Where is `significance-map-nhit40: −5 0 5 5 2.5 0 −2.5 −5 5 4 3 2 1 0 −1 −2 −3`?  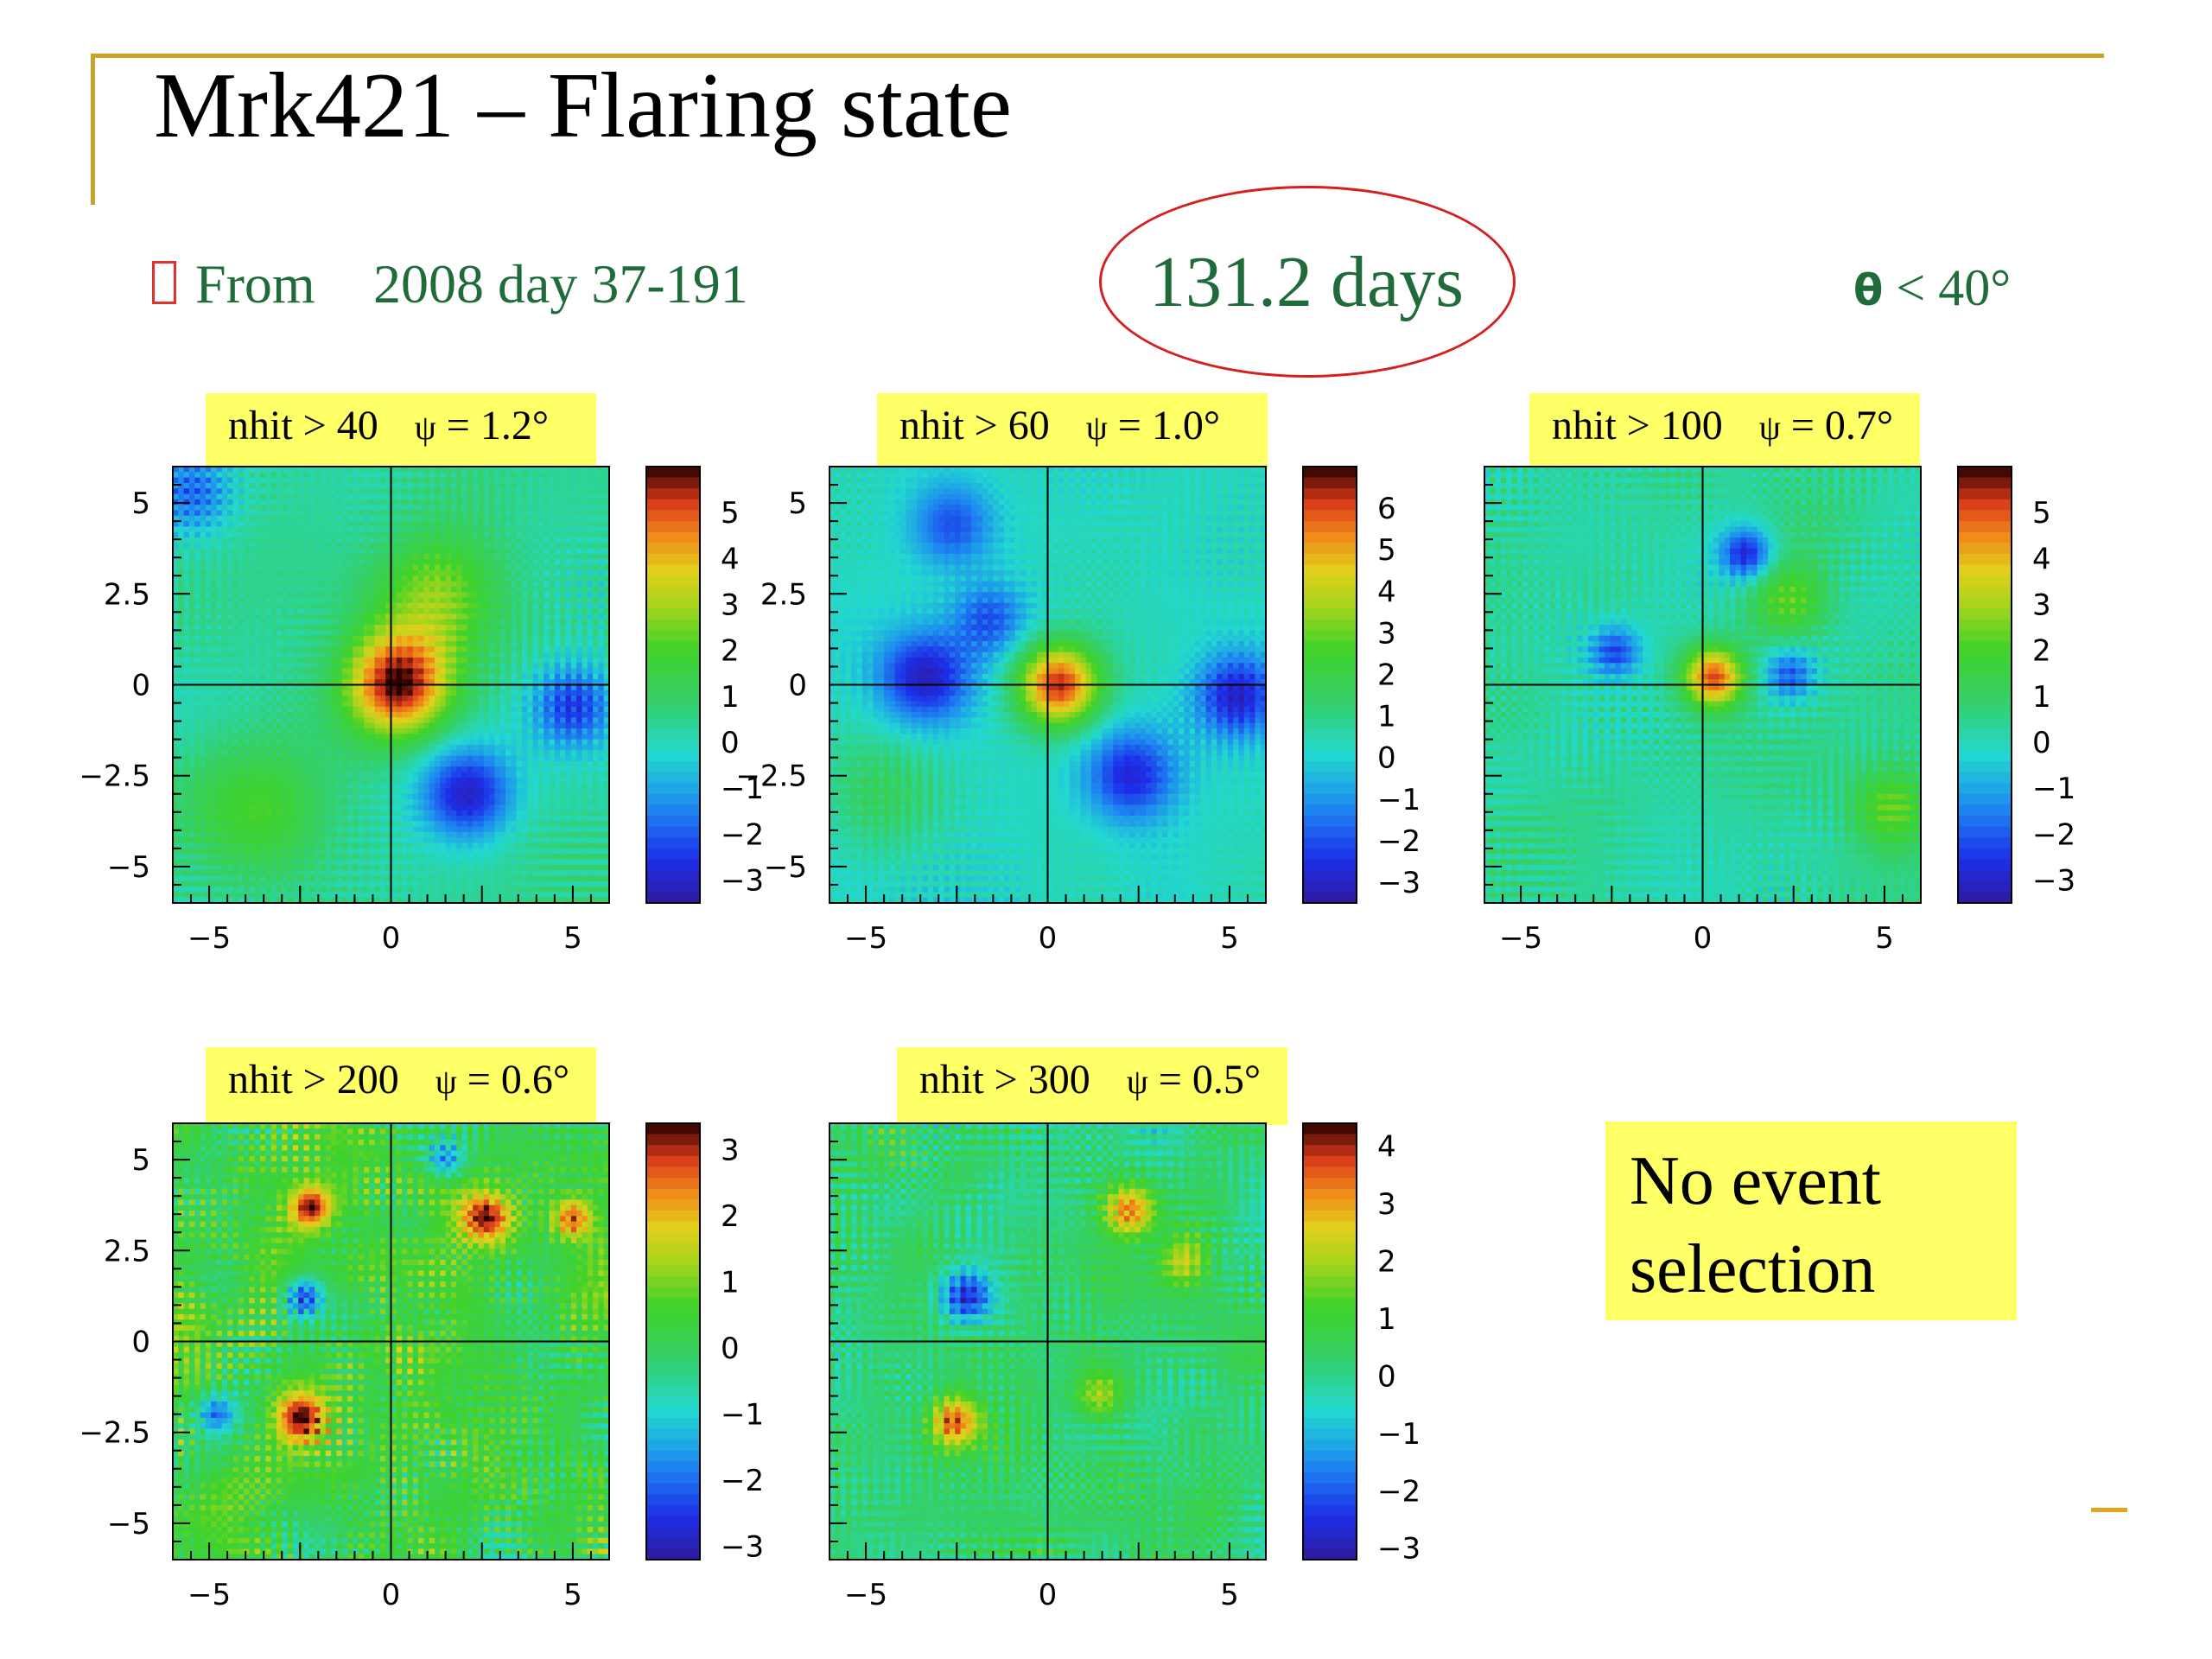
significance-map-nhit40: −5 0 5 5 2.5 0 −2.5 −5 5 4 3 2 1 0 −1 −2 −3 is located at coordinates (423, 717).